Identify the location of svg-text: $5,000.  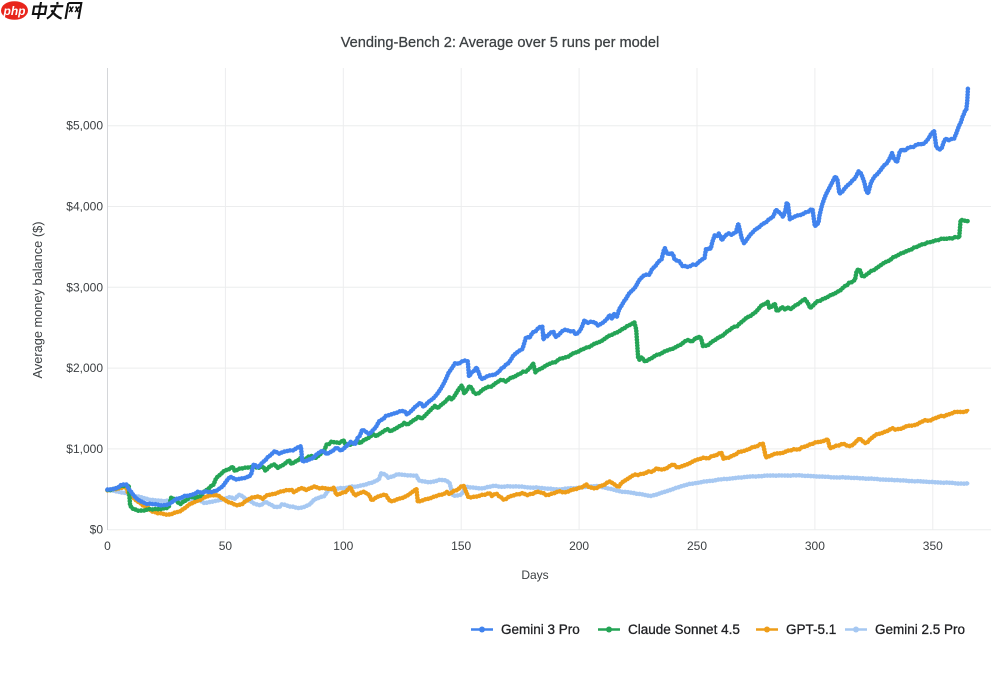
(84, 126).